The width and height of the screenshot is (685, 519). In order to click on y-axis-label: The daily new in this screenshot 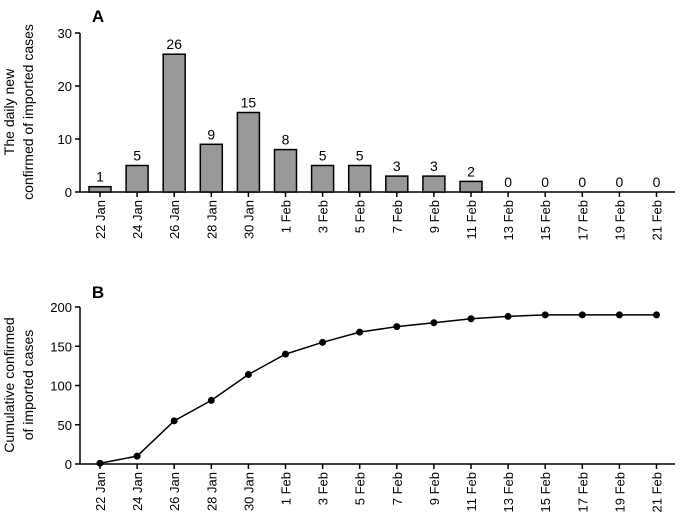, I will do `click(9, 111)`.